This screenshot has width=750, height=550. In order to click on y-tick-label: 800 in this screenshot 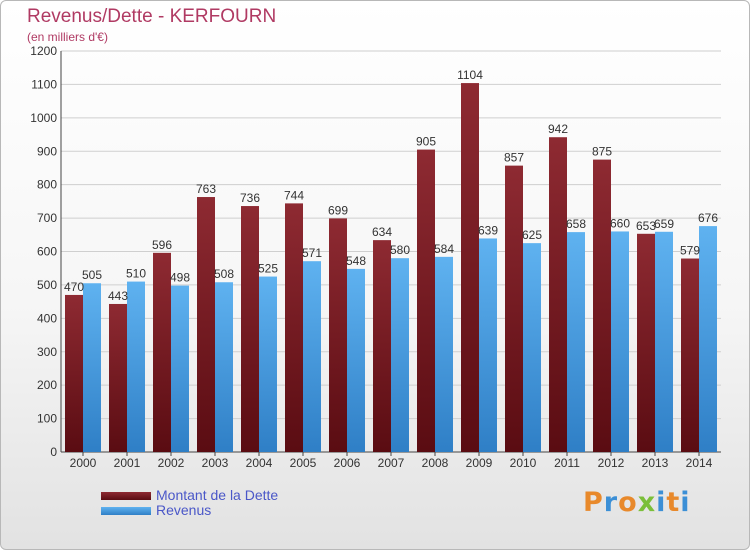, I will do `click(47, 185)`.